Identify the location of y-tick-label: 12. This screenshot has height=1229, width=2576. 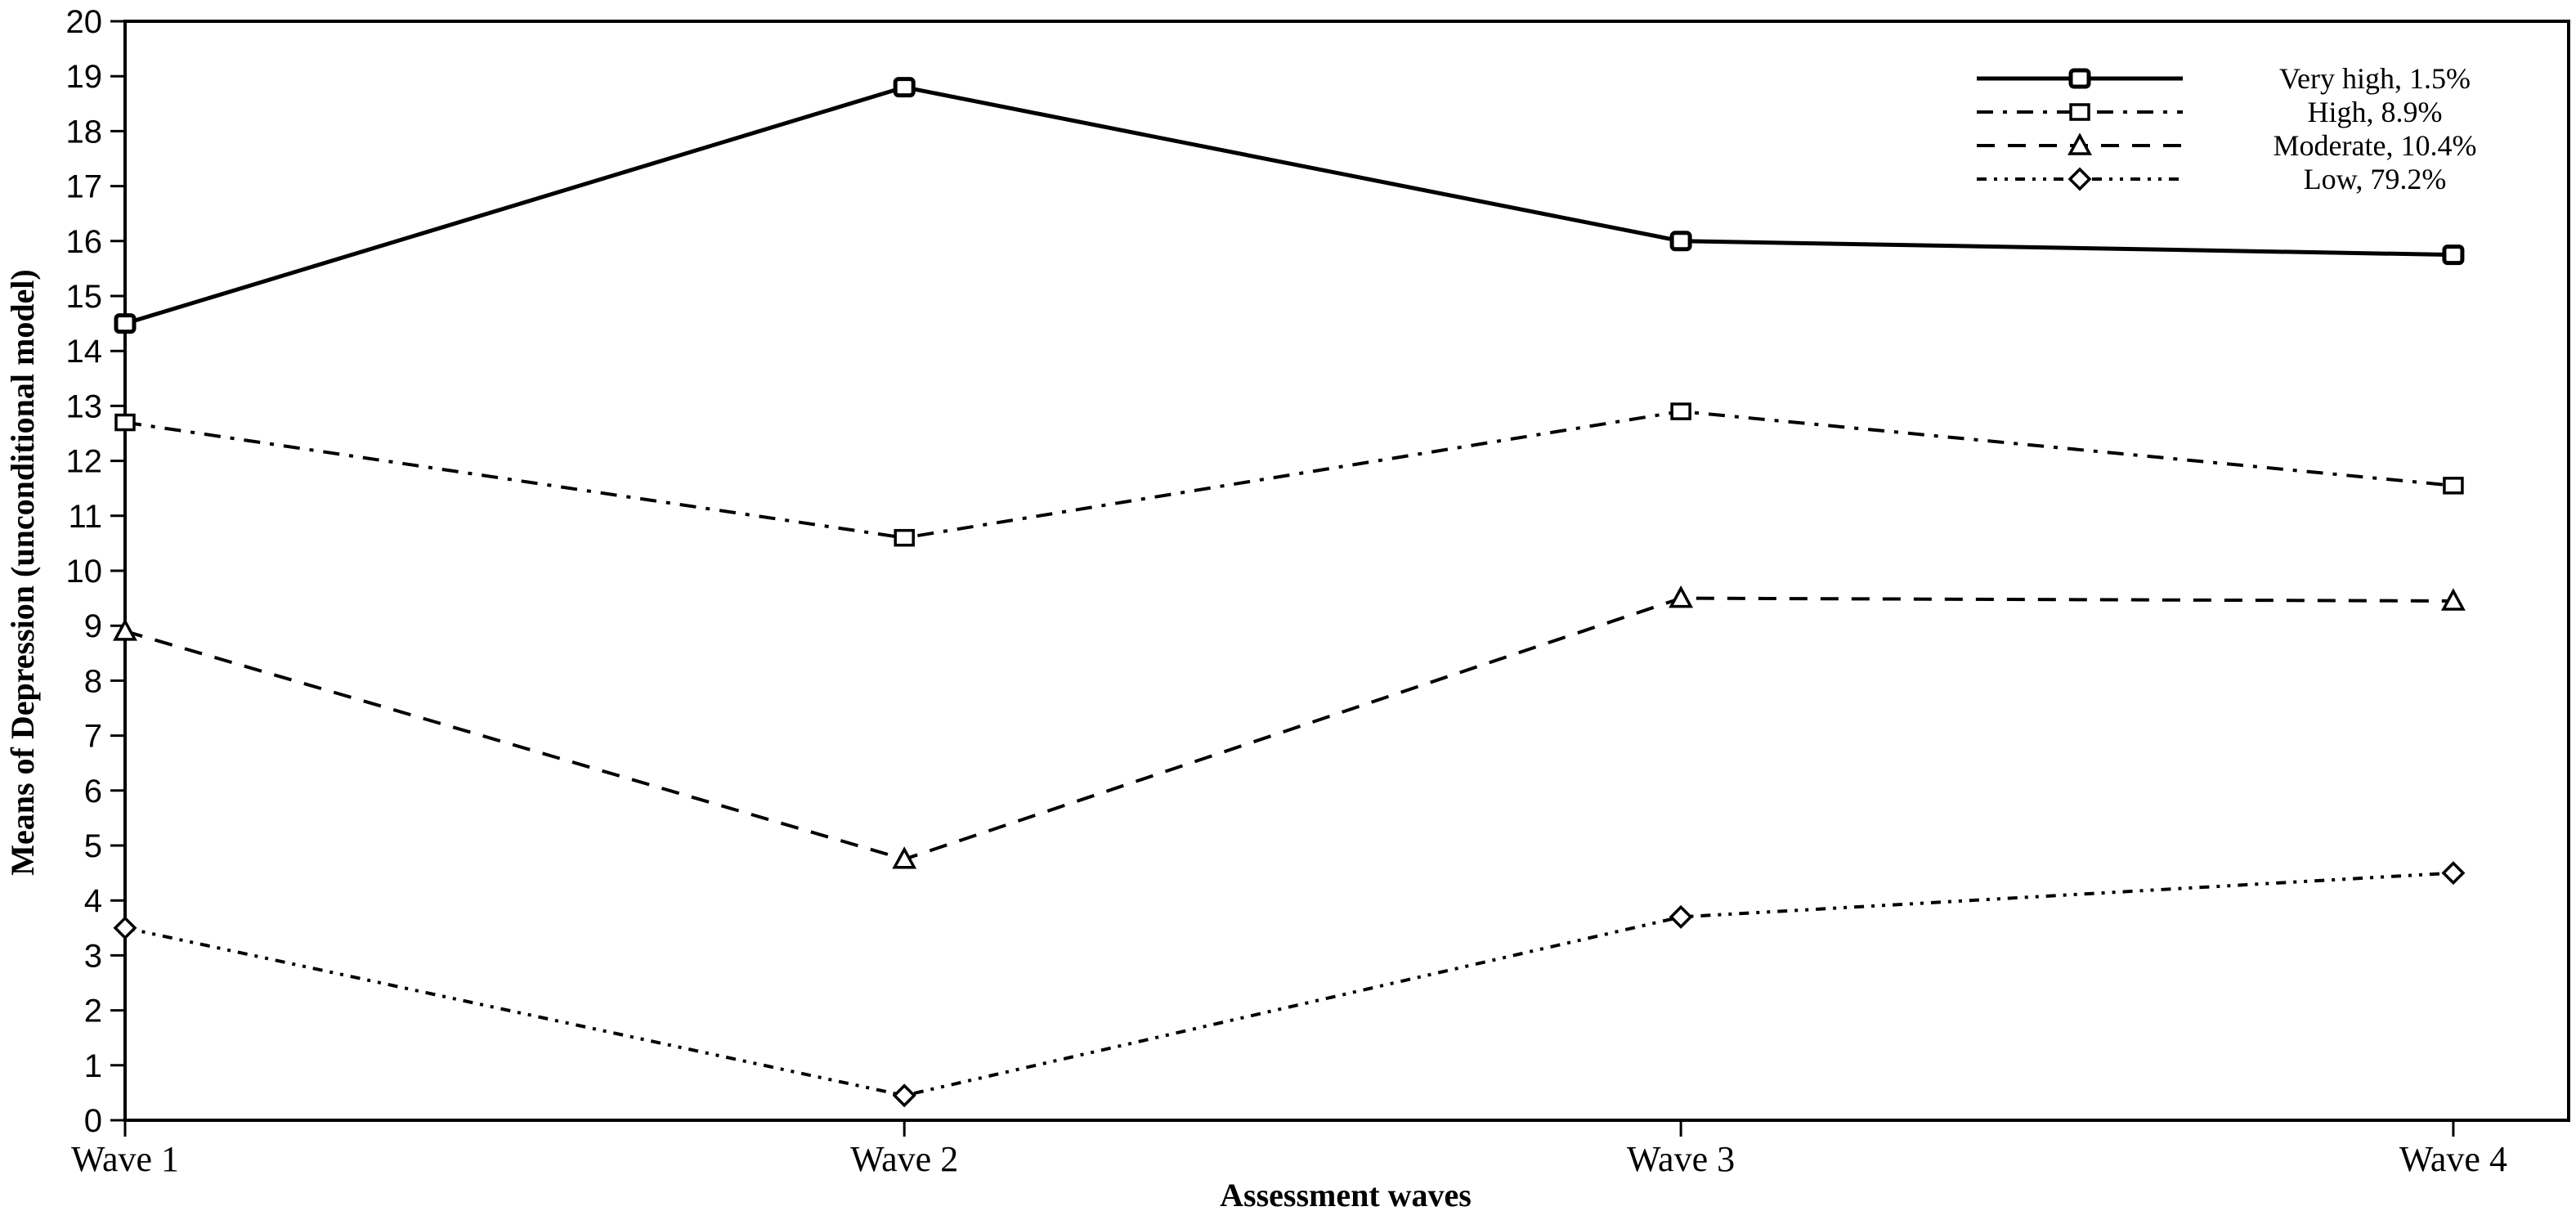
(85, 462).